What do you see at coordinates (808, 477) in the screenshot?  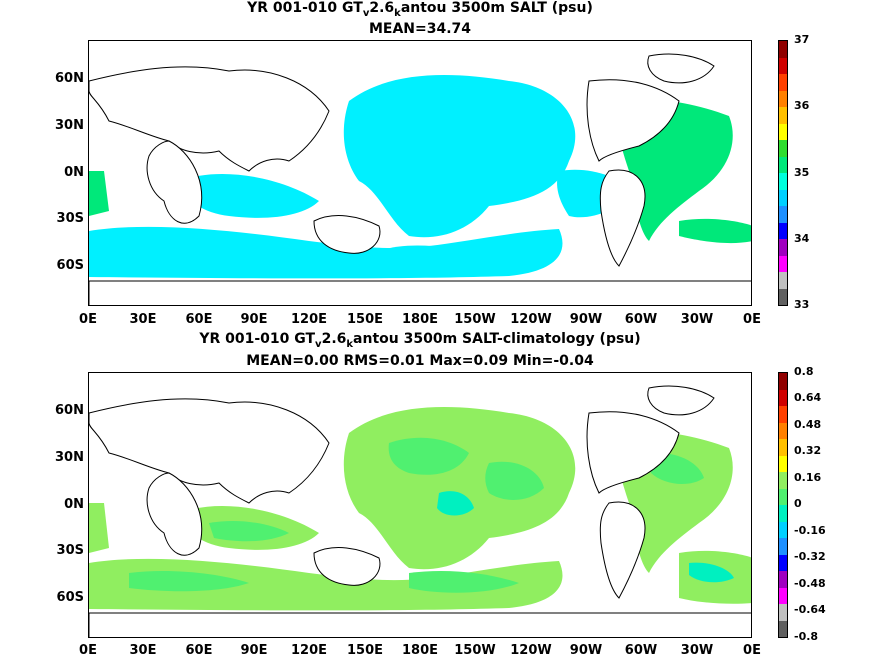 I see `panel2-cbar-label: 0.16` at bounding box center [808, 477].